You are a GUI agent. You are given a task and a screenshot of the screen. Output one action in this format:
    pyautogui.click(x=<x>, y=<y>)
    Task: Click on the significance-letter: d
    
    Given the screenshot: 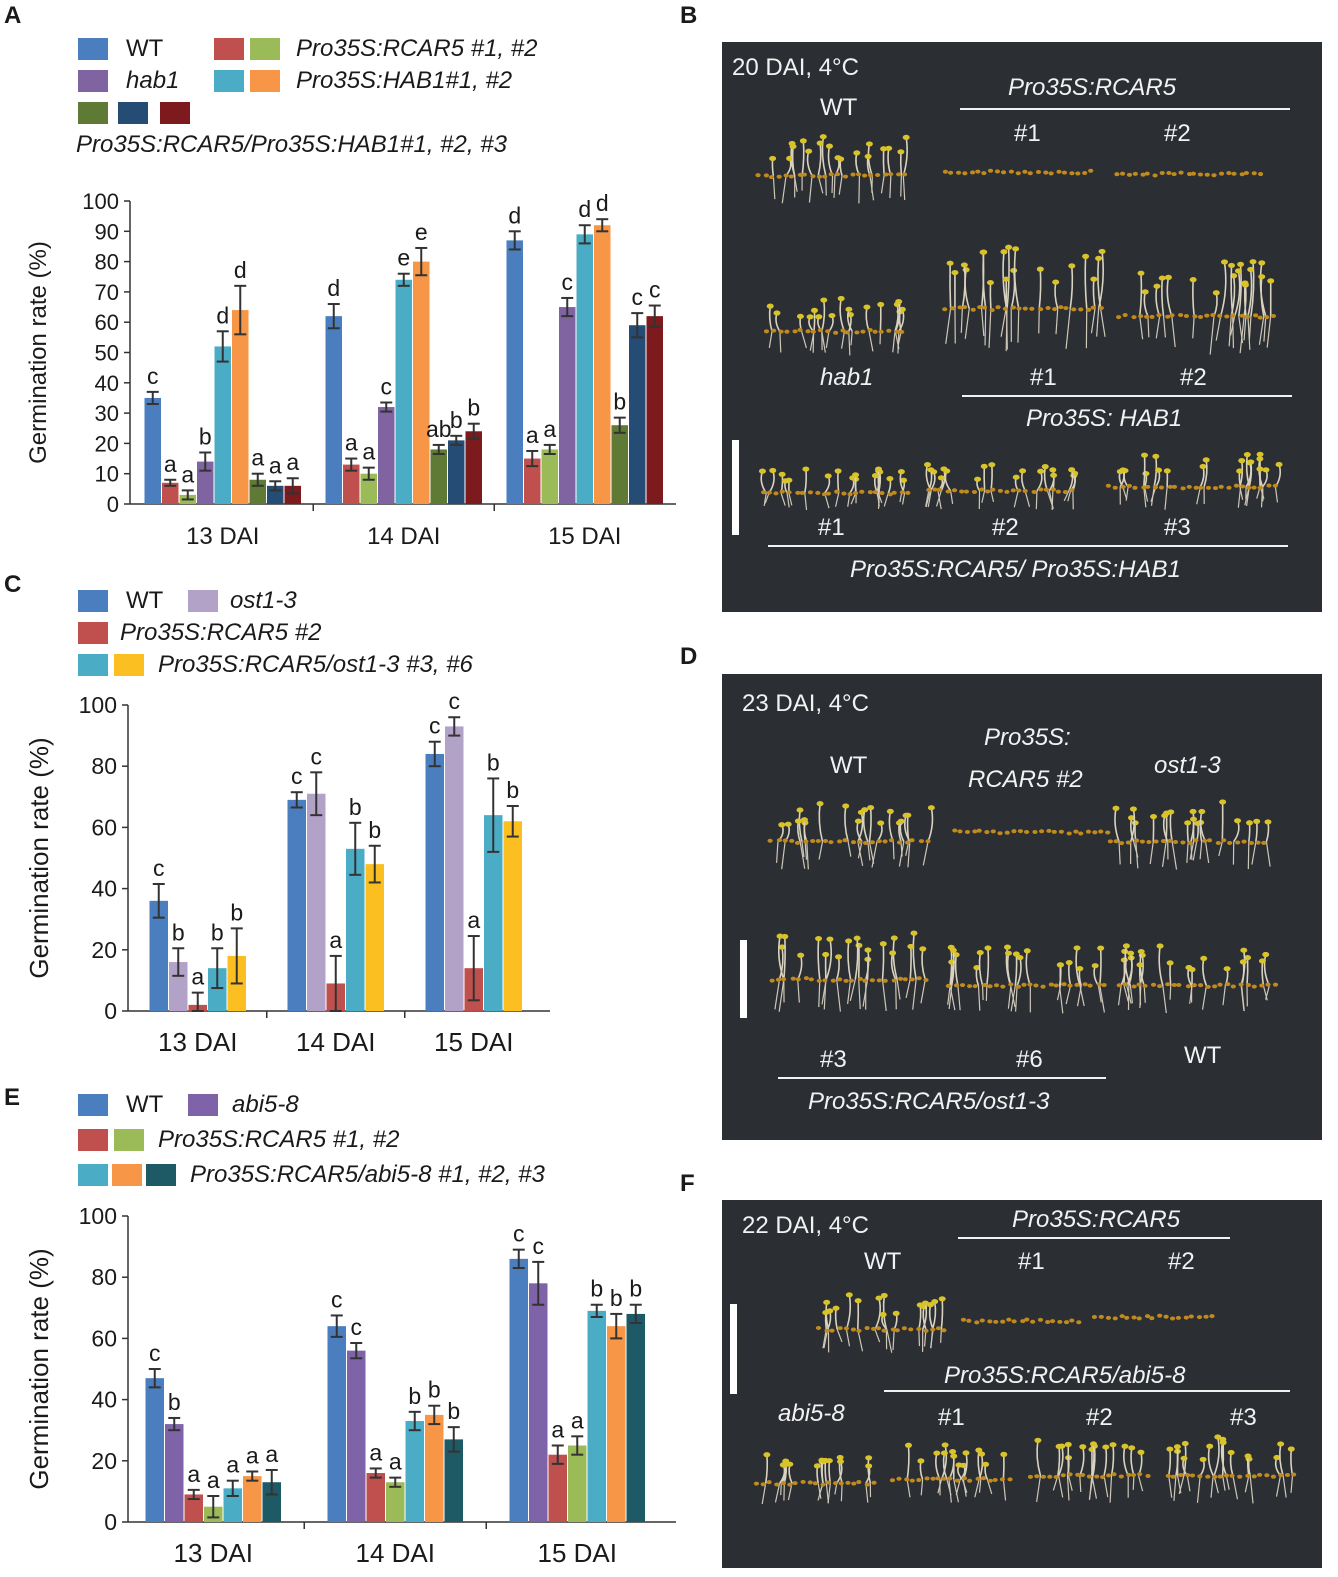 What is the action you would take?
    pyautogui.click(x=514, y=215)
    